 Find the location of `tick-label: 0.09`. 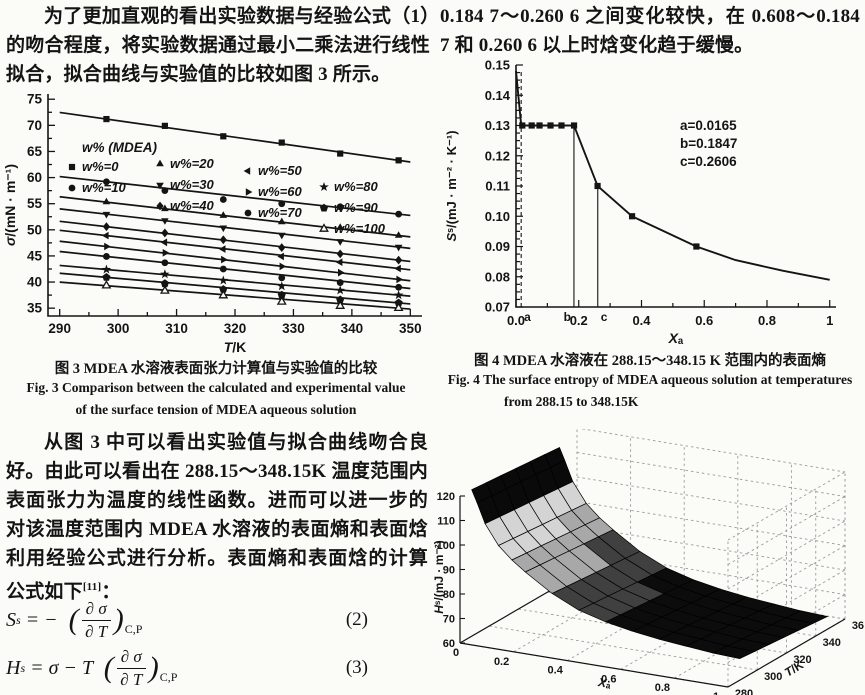

tick-label: 0.09 is located at coordinates (497, 246).